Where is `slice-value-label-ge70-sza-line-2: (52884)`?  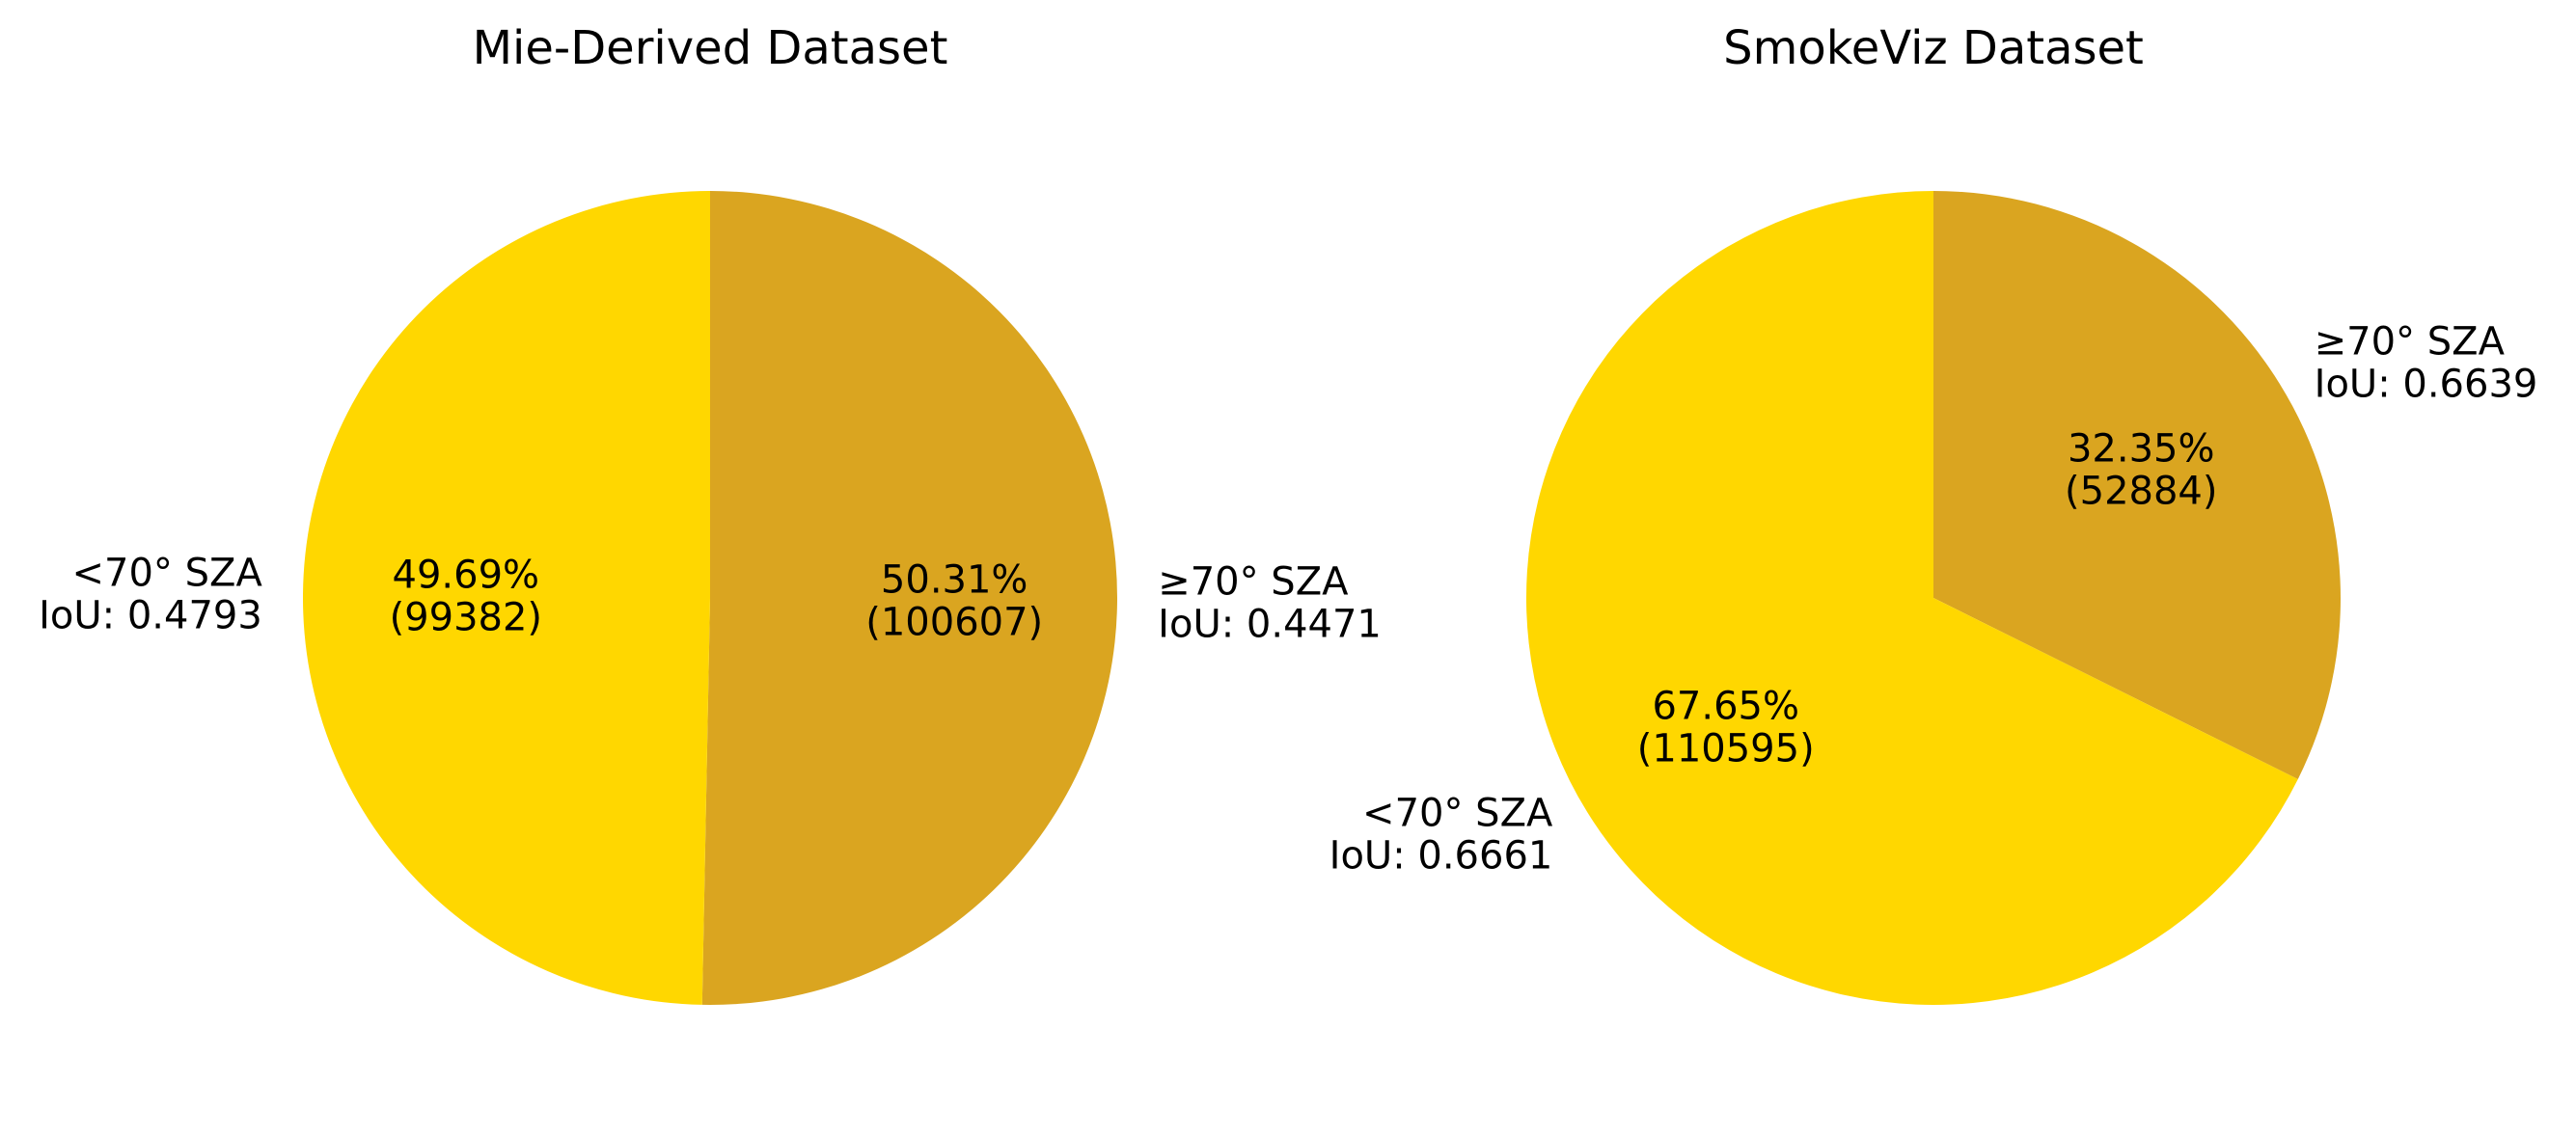
slice-value-label-ge70-sza-line-2: (52884) is located at coordinates (2141, 492).